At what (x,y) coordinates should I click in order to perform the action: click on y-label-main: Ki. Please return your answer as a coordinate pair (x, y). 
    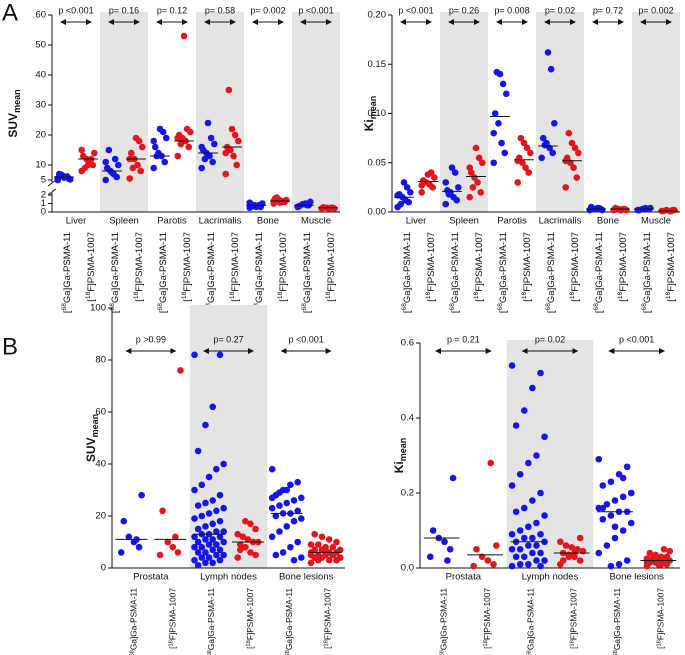
    Looking at the image, I should click on (399, 467).